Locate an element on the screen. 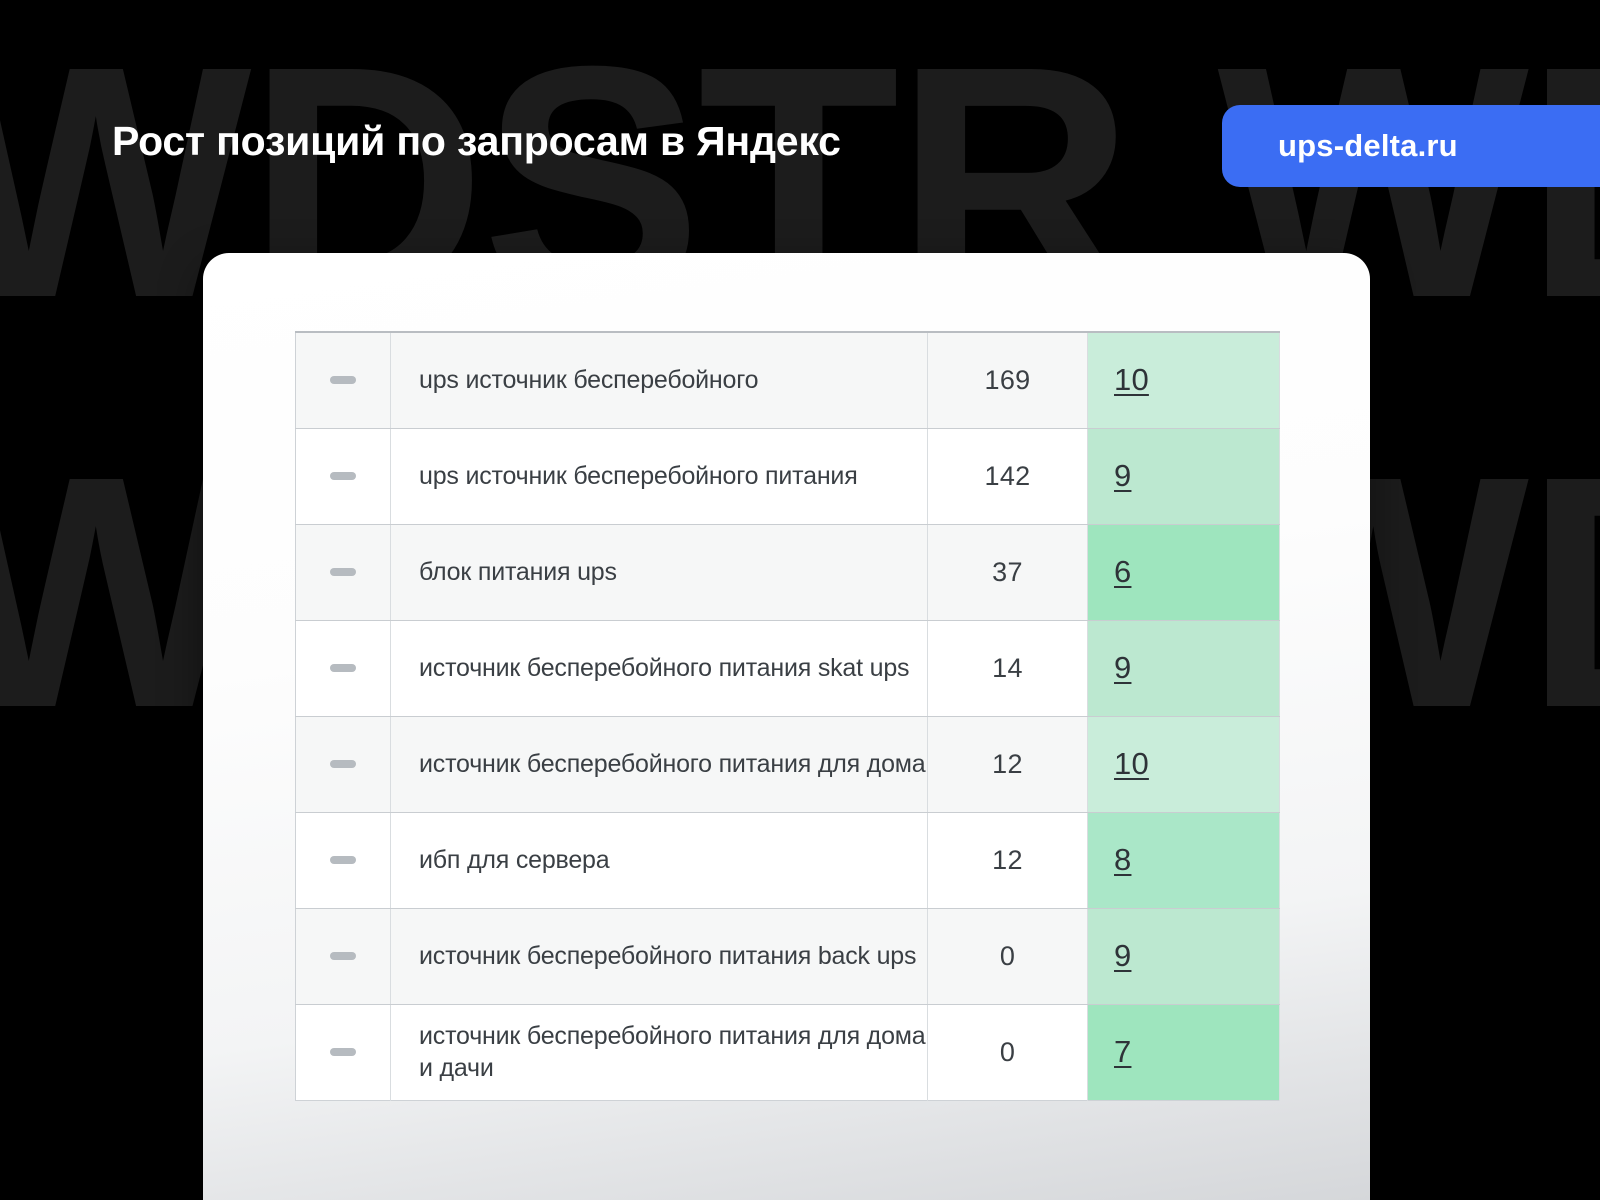 The height and width of the screenshot is (1200, 1600). position-value: 8 is located at coordinates (1123, 859).